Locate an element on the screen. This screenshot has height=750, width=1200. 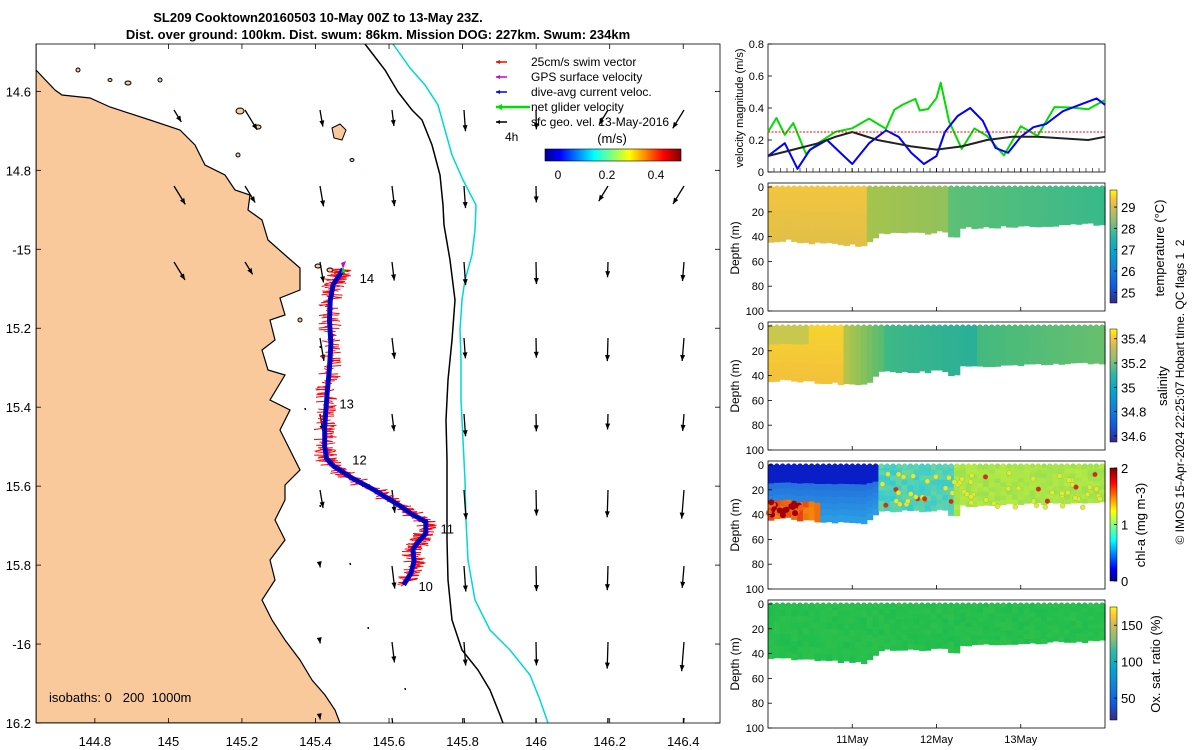
section-y-tick-label: 20 is located at coordinates (758, 352).